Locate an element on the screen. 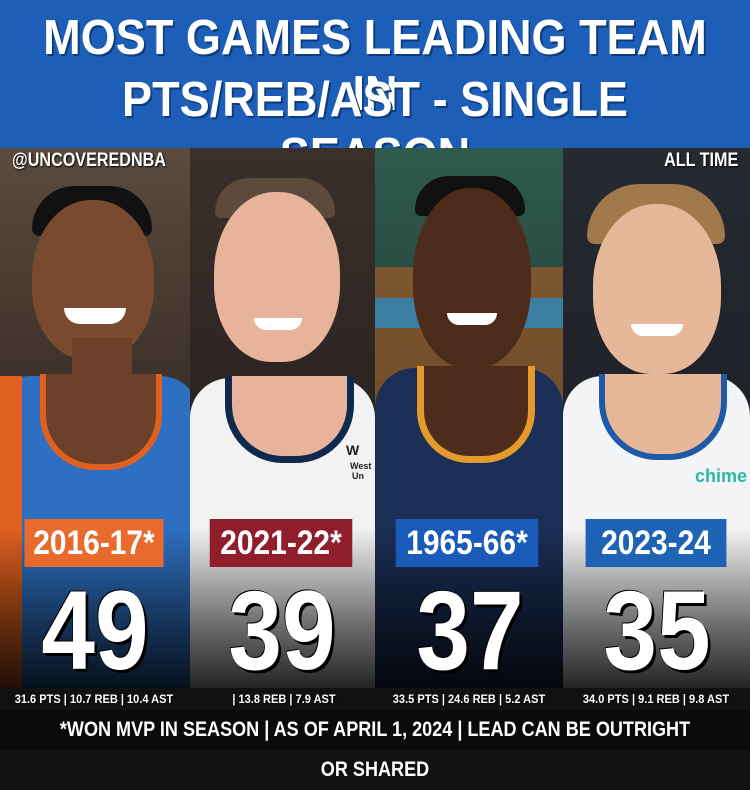  games-count-1: 49 is located at coordinates (95, 630).